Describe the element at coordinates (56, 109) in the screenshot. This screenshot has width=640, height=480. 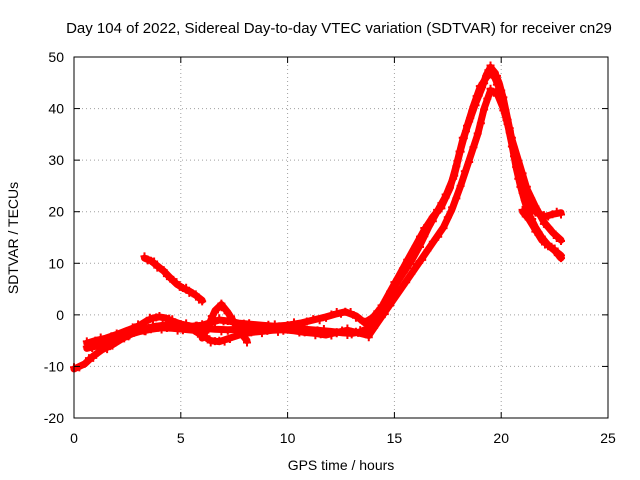
I see `y-tick-label: 40` at that location.